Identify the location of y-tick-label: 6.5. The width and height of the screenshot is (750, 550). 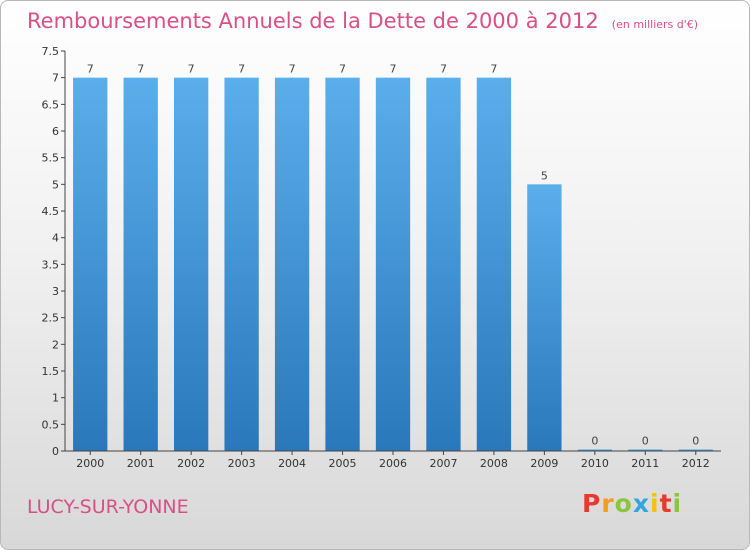
(51, 104).